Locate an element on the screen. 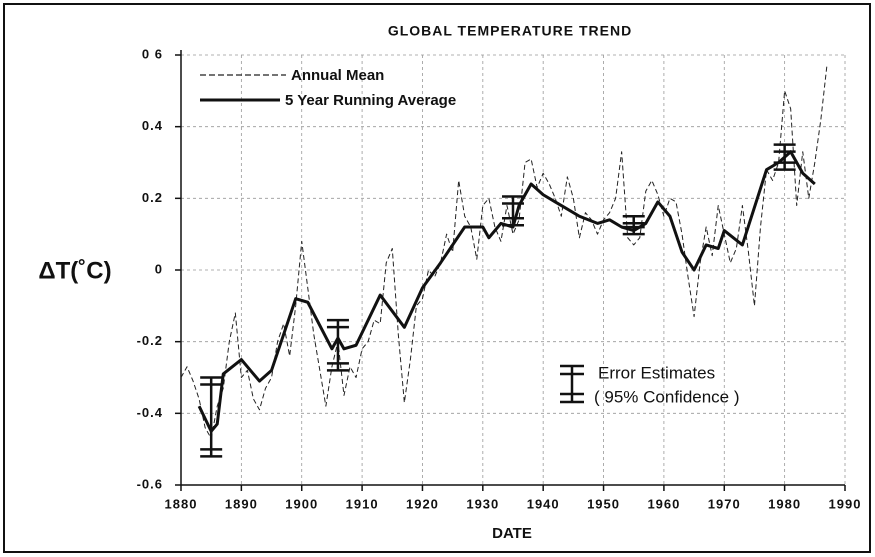 This screenshot has height=557, width=875. x-axis-label: DATE is located at coordinates (512, 533).